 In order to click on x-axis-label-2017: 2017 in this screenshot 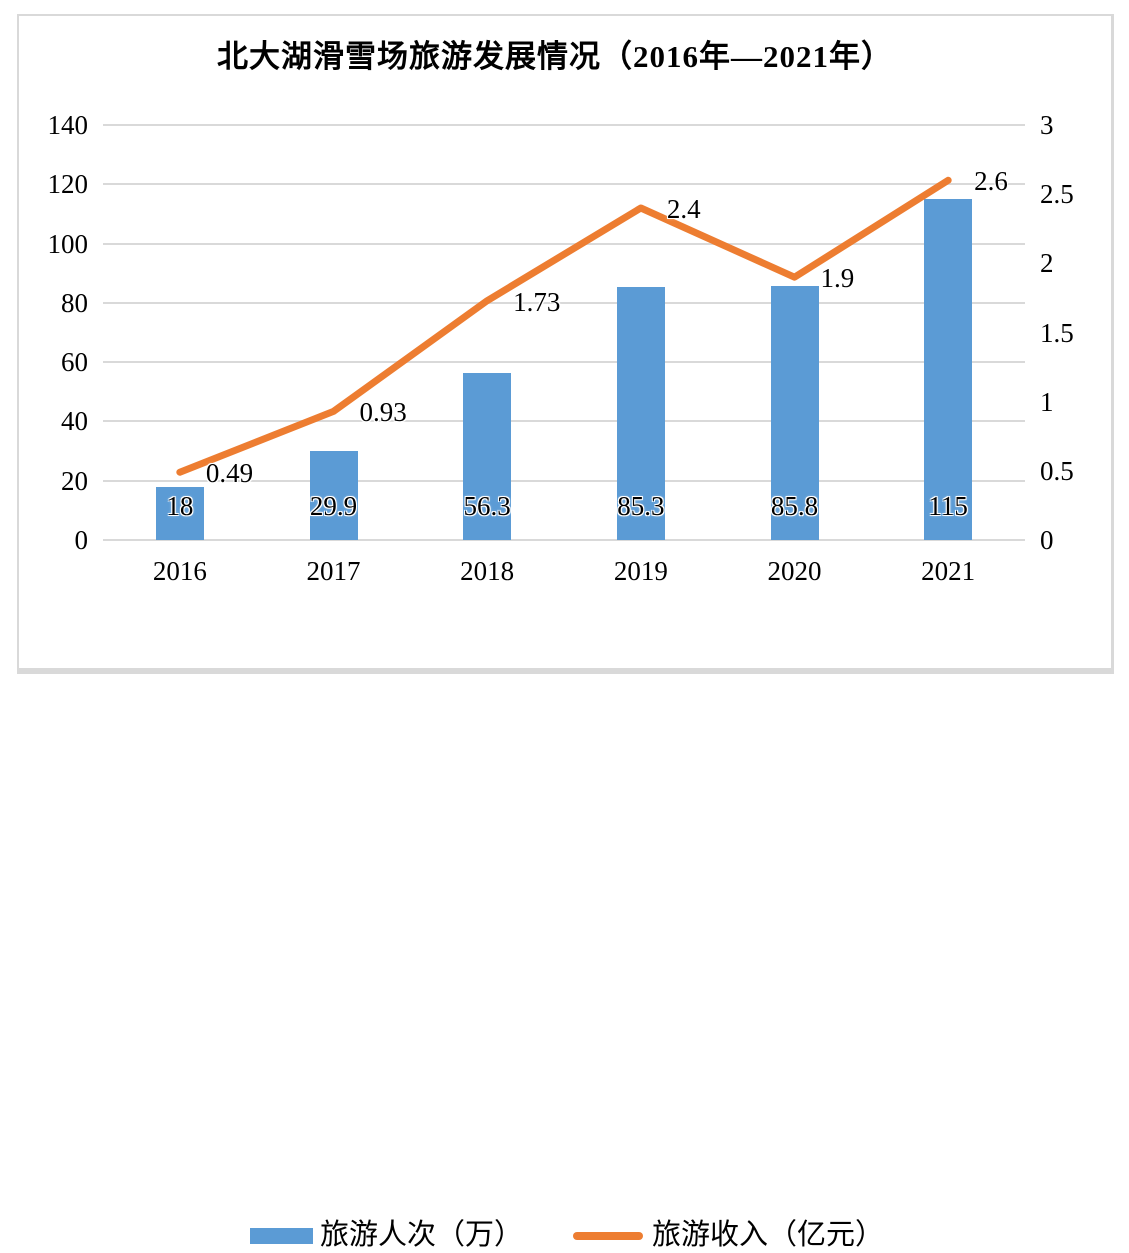, I will do `click(333, 571)`.